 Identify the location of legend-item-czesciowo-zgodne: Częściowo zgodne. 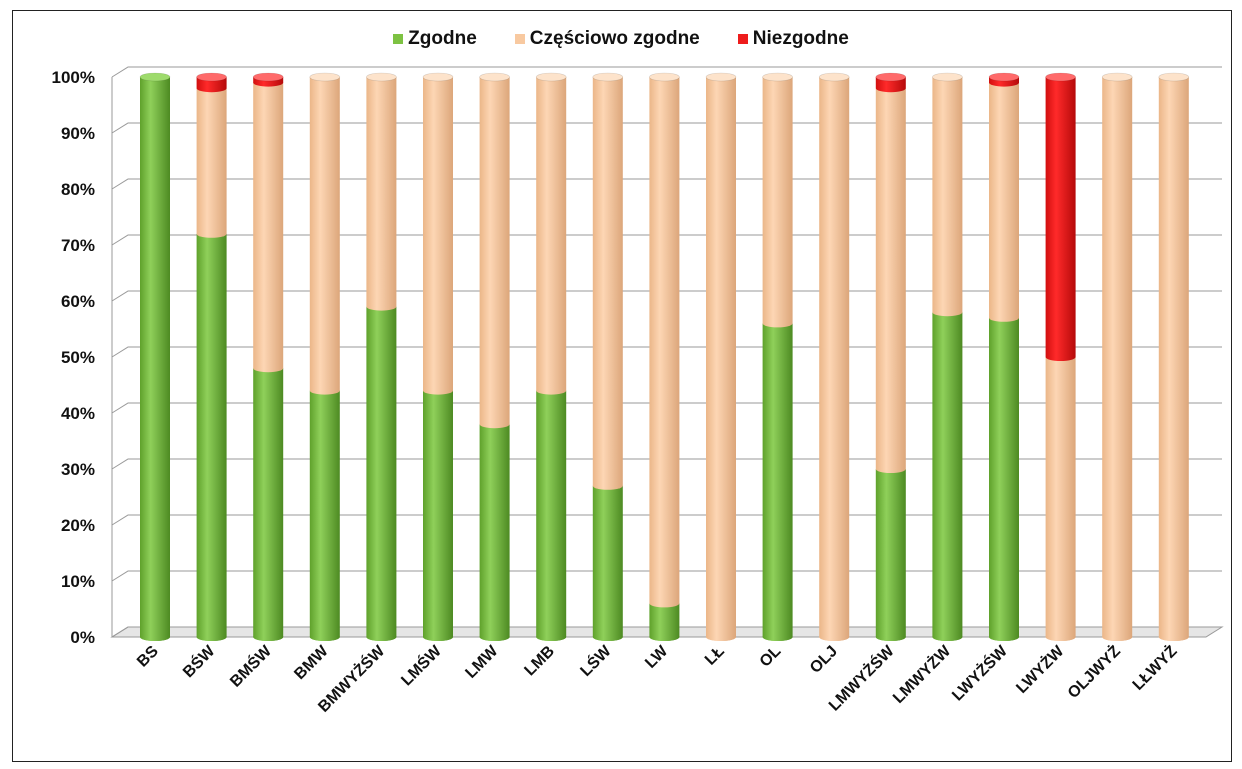
(607, 39).